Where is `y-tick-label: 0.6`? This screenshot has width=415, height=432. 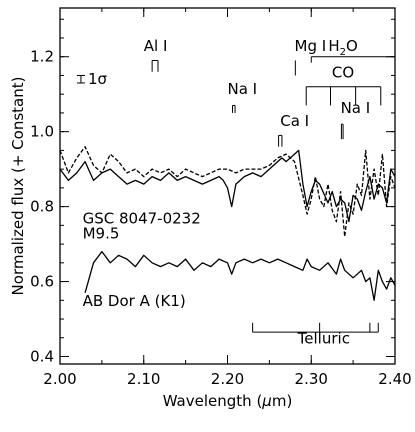
y-tick-label: 0.6 is located at coordinates (42, 282).